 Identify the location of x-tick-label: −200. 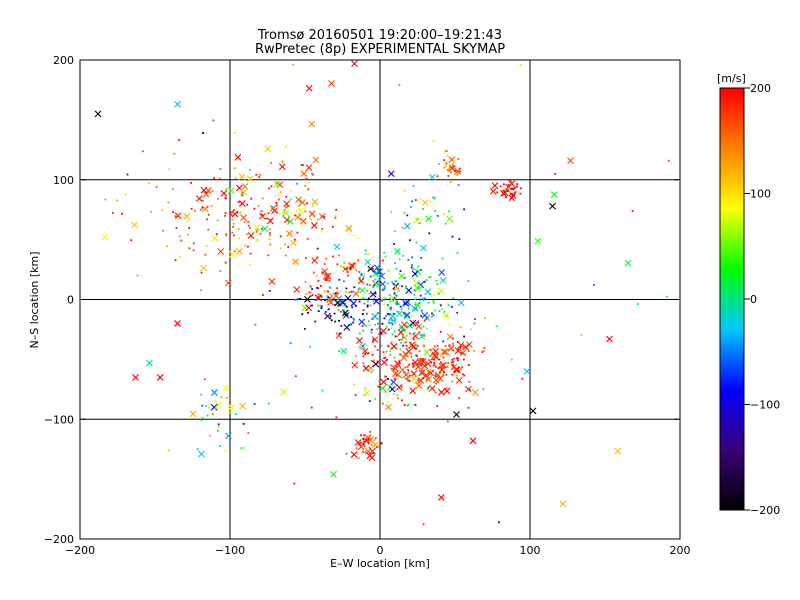
(80, 550).